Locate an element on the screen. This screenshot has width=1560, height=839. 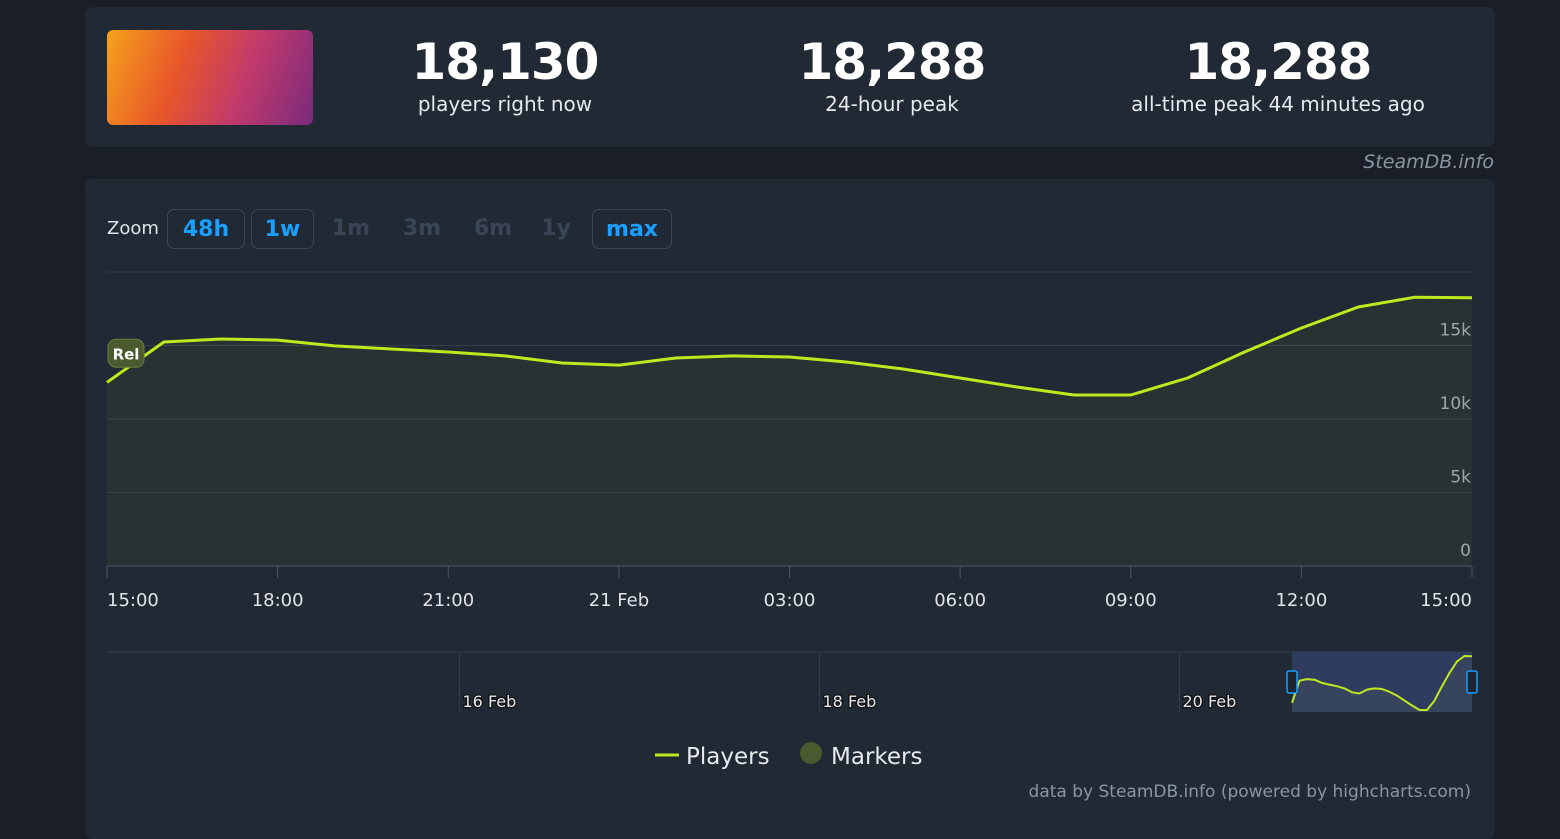
legend-label: Players is located at coordinates (728, 757).